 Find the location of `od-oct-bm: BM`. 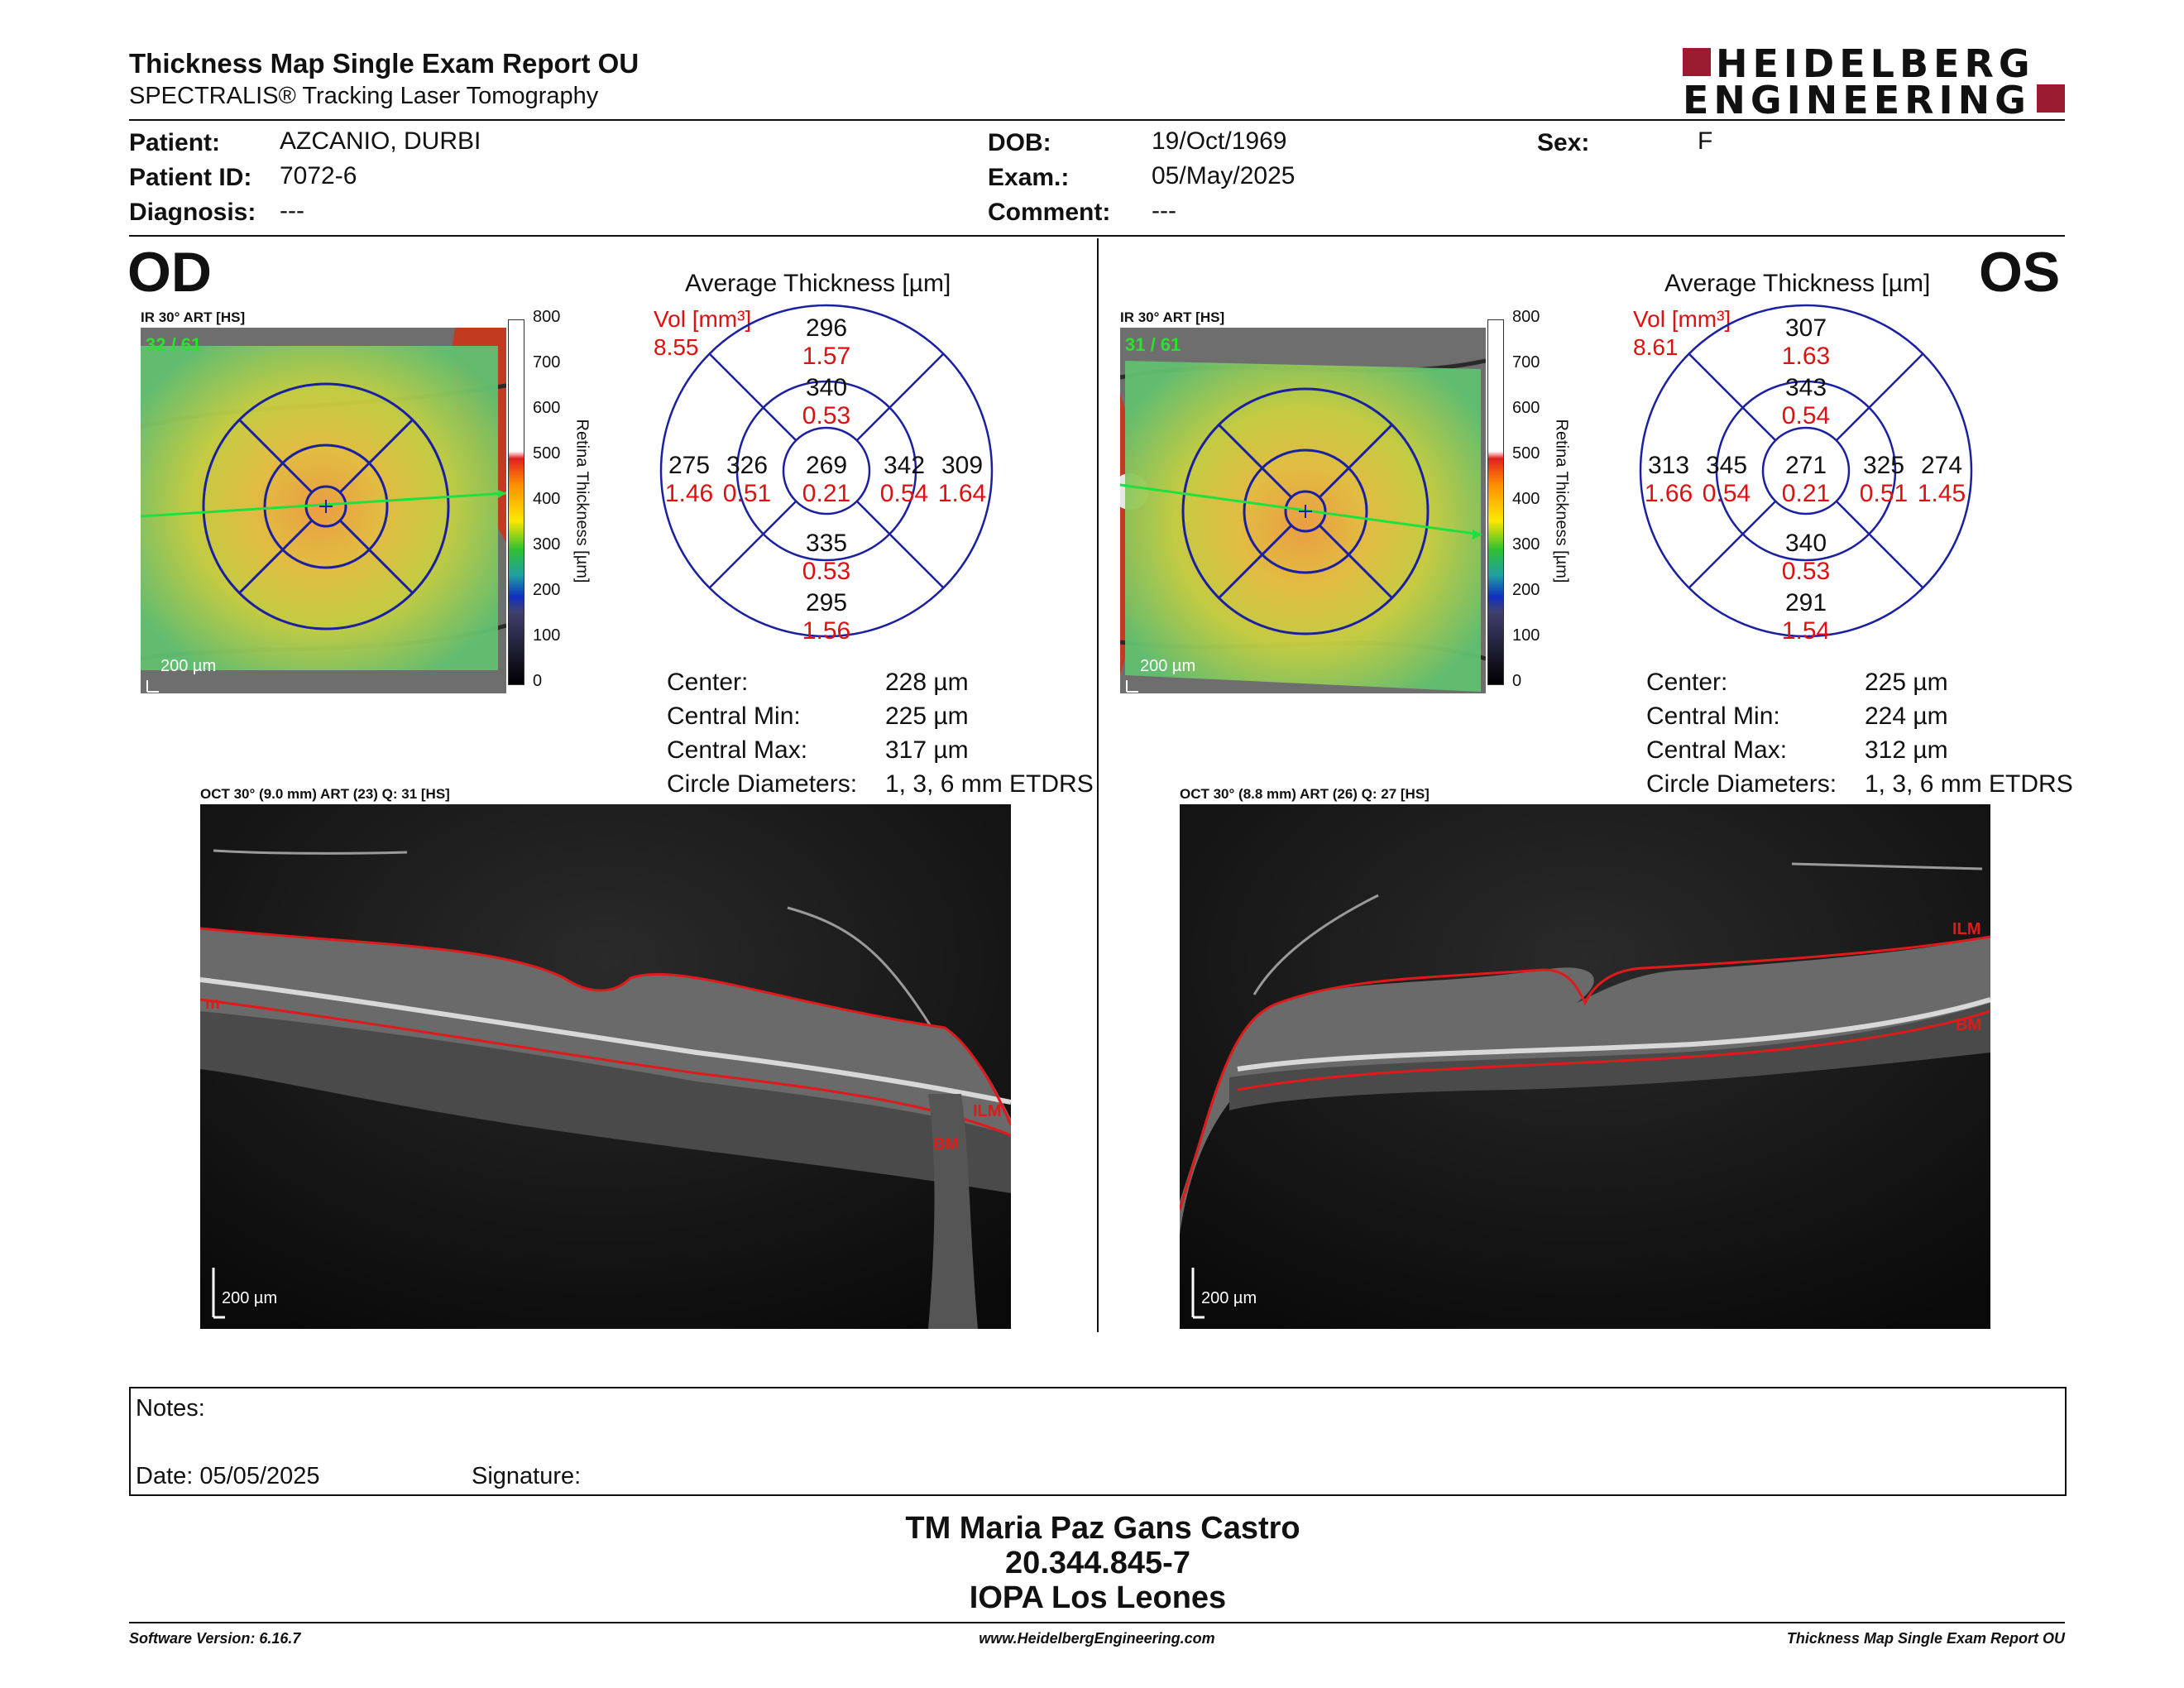

od-oct-bm: BM is located at coordinates (946, 1144).